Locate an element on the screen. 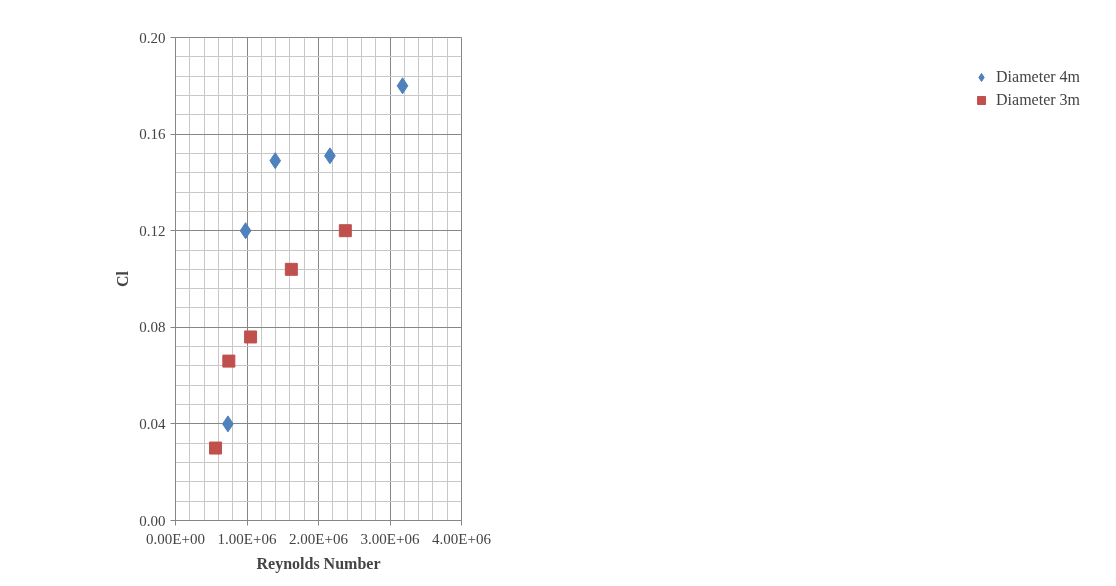  legend-label: Diameter 3m is located at coordinates (1038, 100).